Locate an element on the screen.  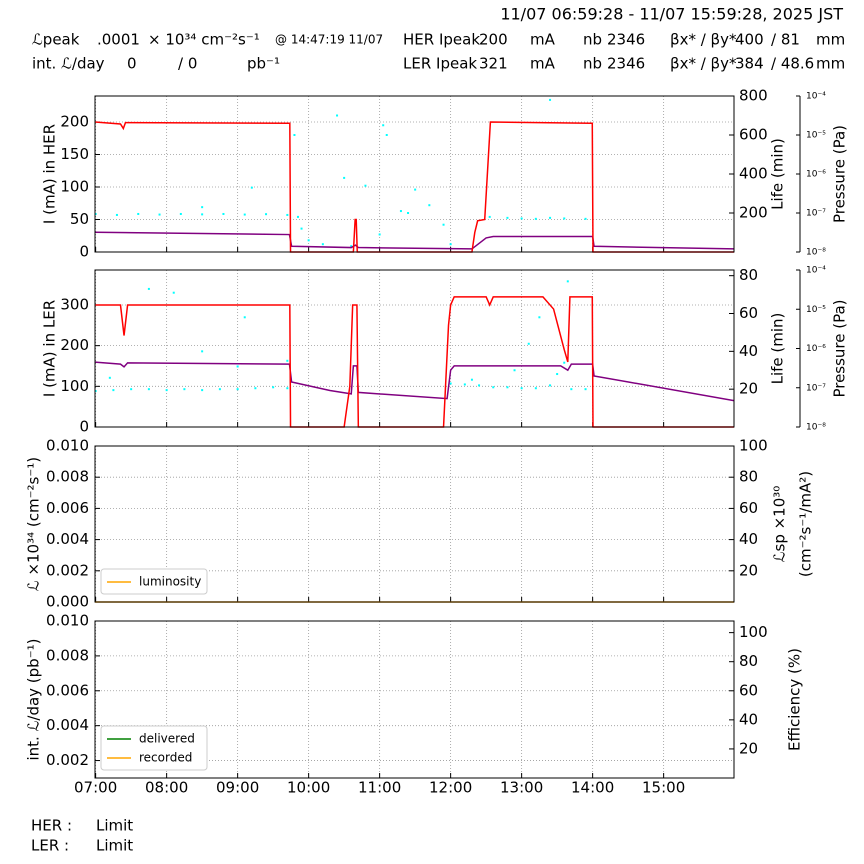
y2-tick-label: 100 is located at coordinates (753, 446).